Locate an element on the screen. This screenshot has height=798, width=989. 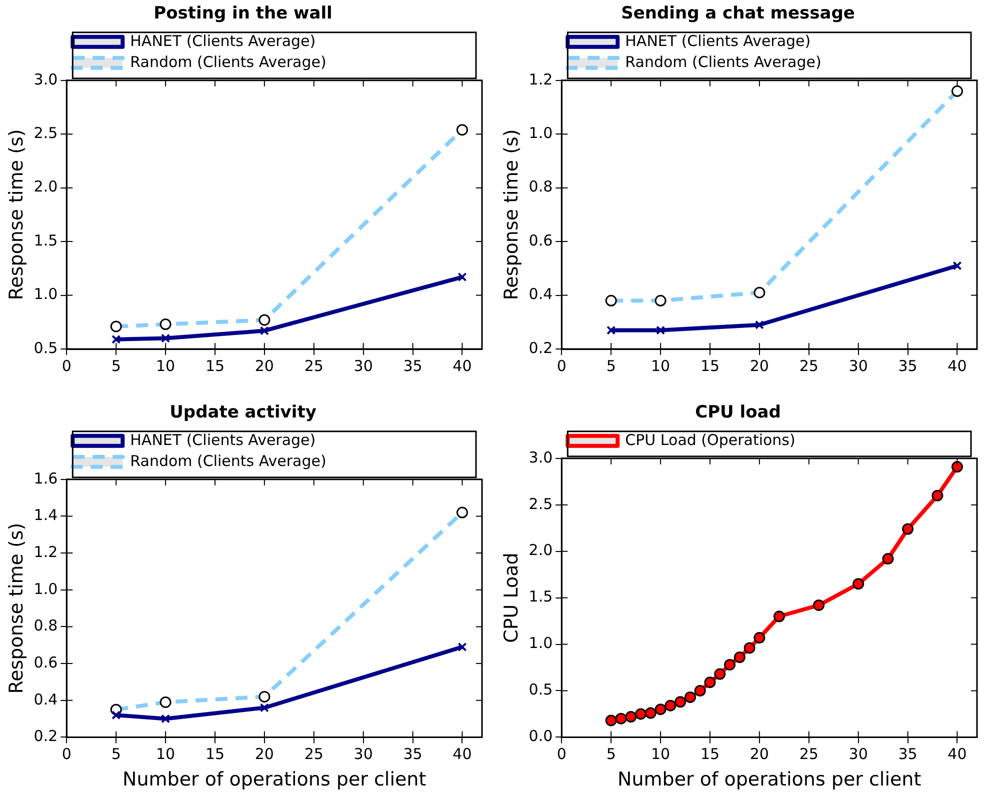
y-tick-label: 1.4 is located at coordinates (46, 515).